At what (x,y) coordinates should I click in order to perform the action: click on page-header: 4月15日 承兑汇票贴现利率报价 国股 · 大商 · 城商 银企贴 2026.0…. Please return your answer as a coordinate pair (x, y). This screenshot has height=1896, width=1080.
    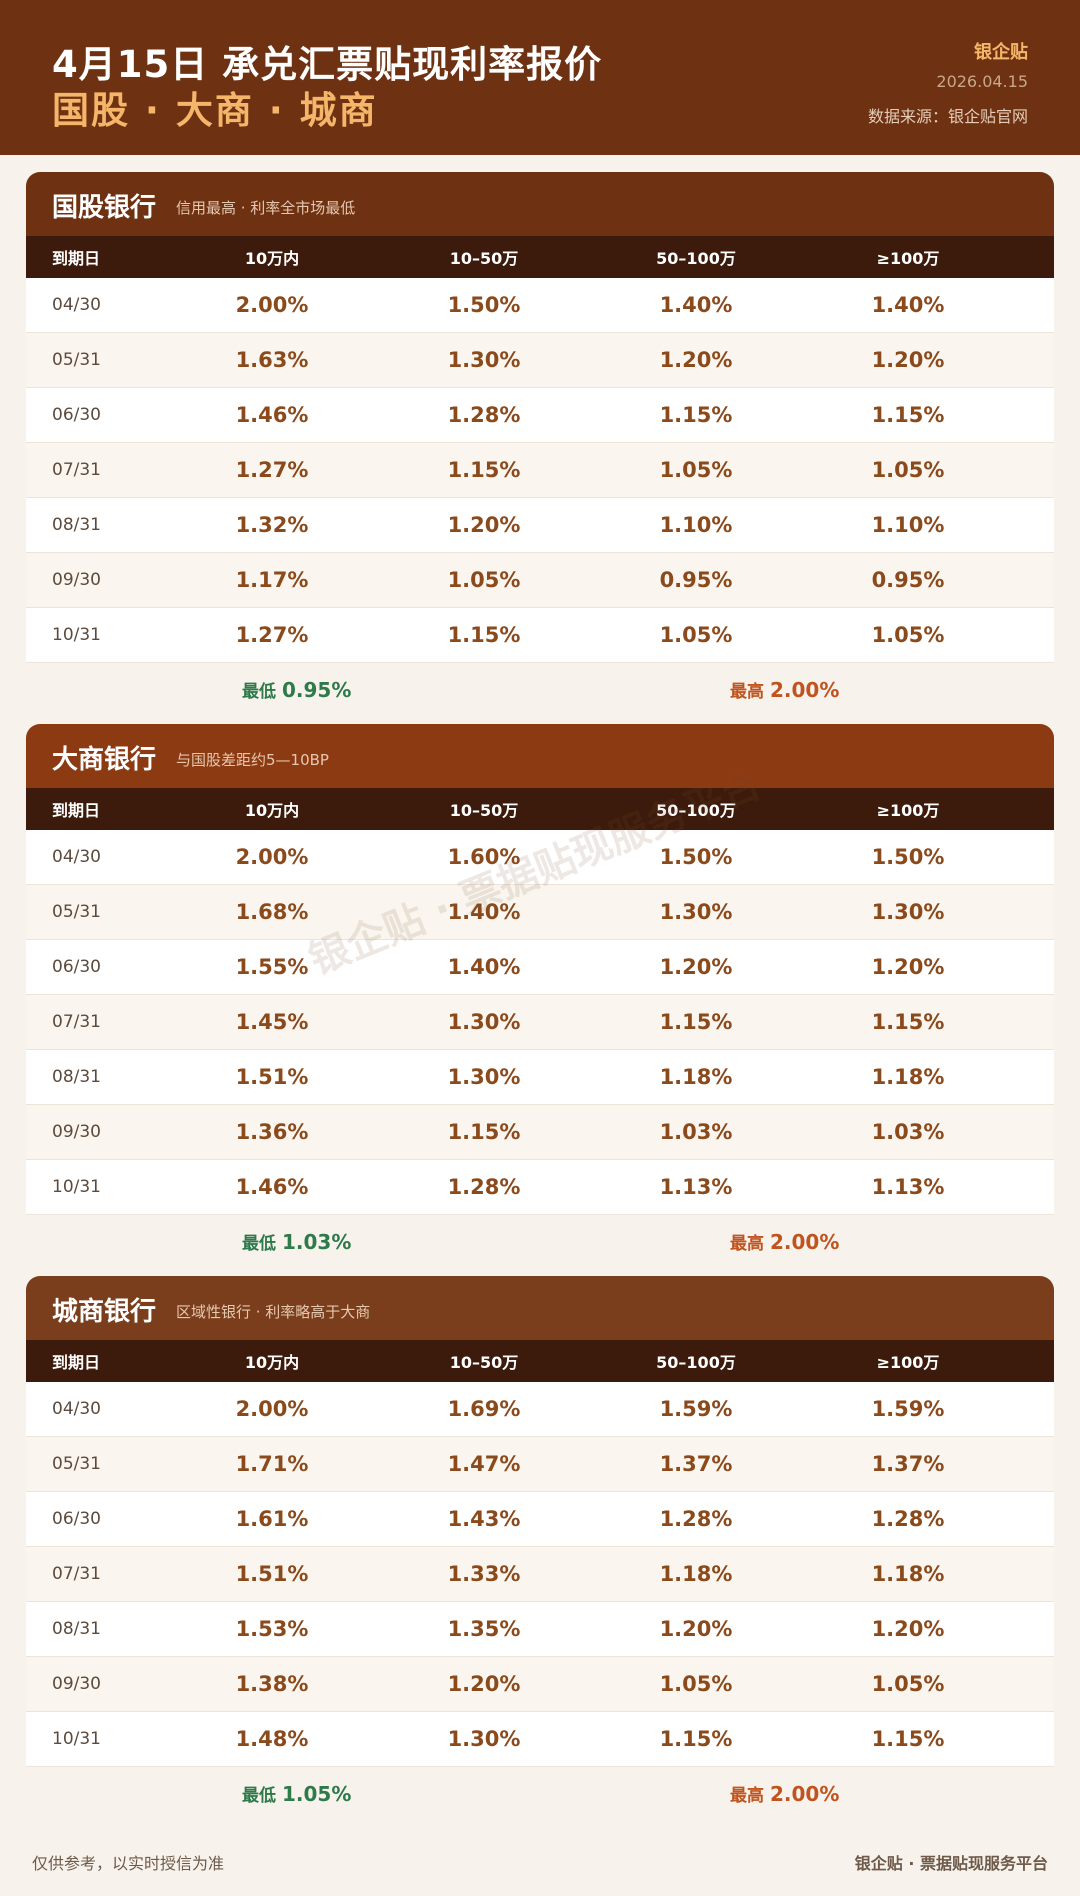
    Looking at the image, I should click on (540, 77).